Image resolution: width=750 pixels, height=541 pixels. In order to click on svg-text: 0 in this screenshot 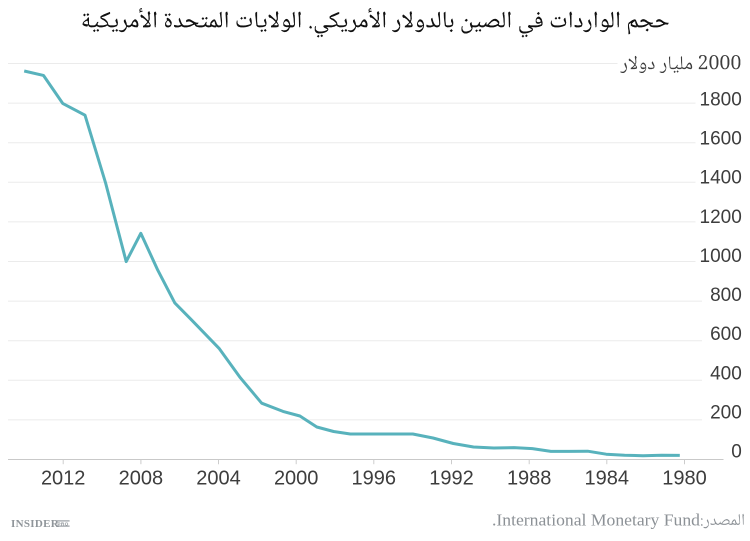, I will do `click(736, 452)`.